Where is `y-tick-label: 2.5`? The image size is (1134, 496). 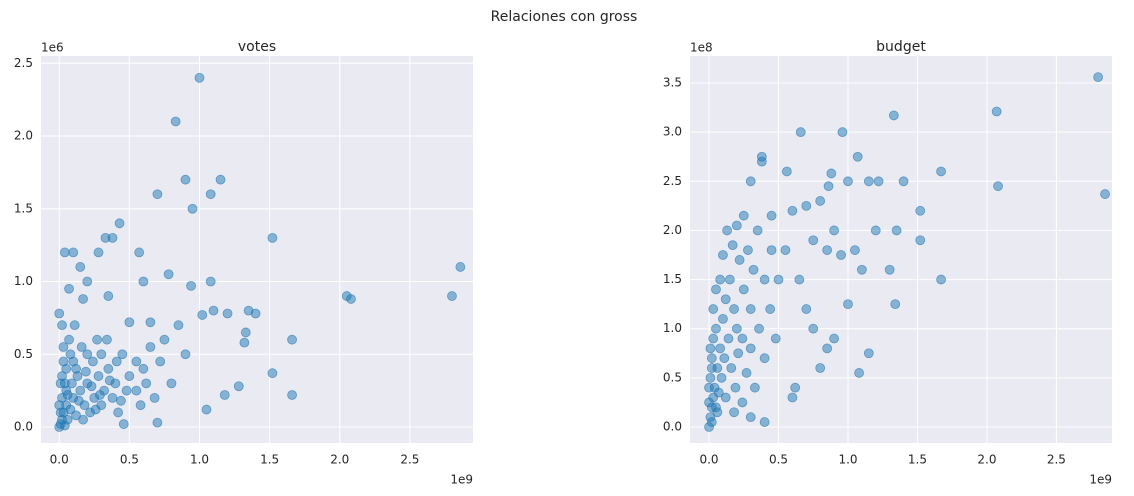 y-tick-label: 2.5 is located at coordinates (23, 63).